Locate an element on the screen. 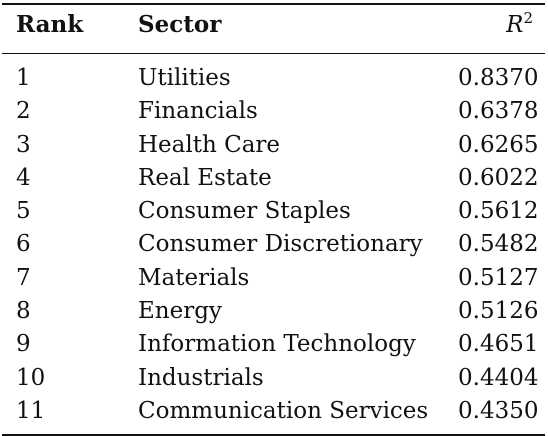  table-row: 9 Information Technology 0.4651 is located at coordinates (273, 344).